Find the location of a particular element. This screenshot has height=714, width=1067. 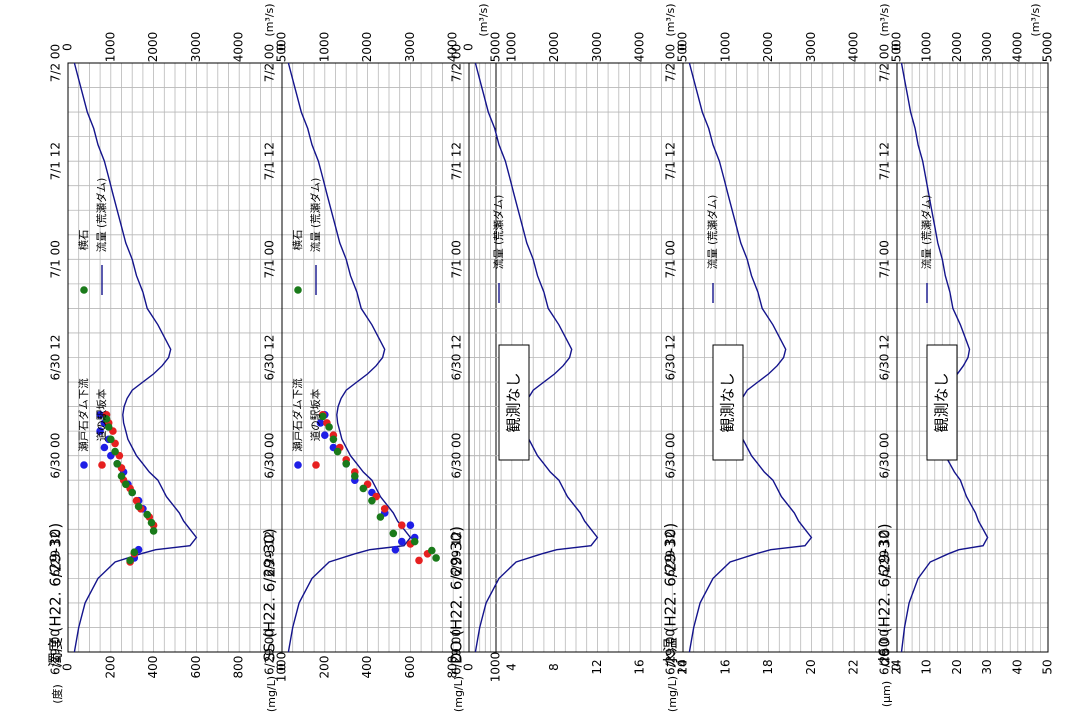

left-axis-tick-label: 0 is located at coordinates (469, 667).